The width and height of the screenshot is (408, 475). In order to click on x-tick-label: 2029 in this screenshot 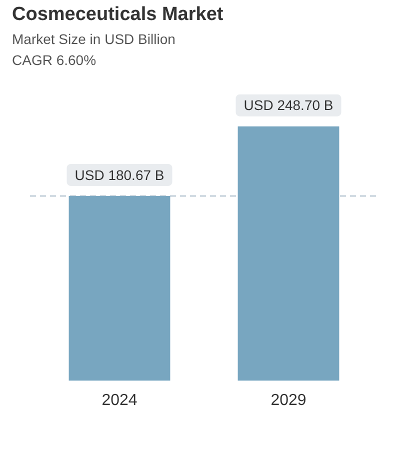, I will do `click(288, 400)`.